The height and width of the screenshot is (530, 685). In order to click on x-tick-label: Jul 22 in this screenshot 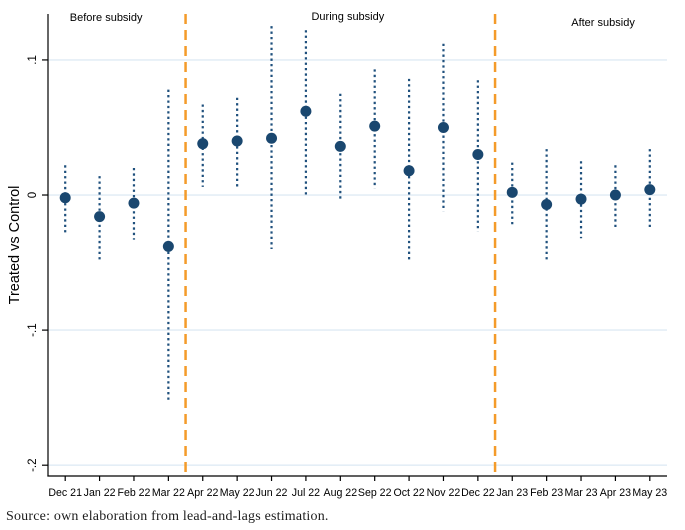, I will do `click(306, 493)`.